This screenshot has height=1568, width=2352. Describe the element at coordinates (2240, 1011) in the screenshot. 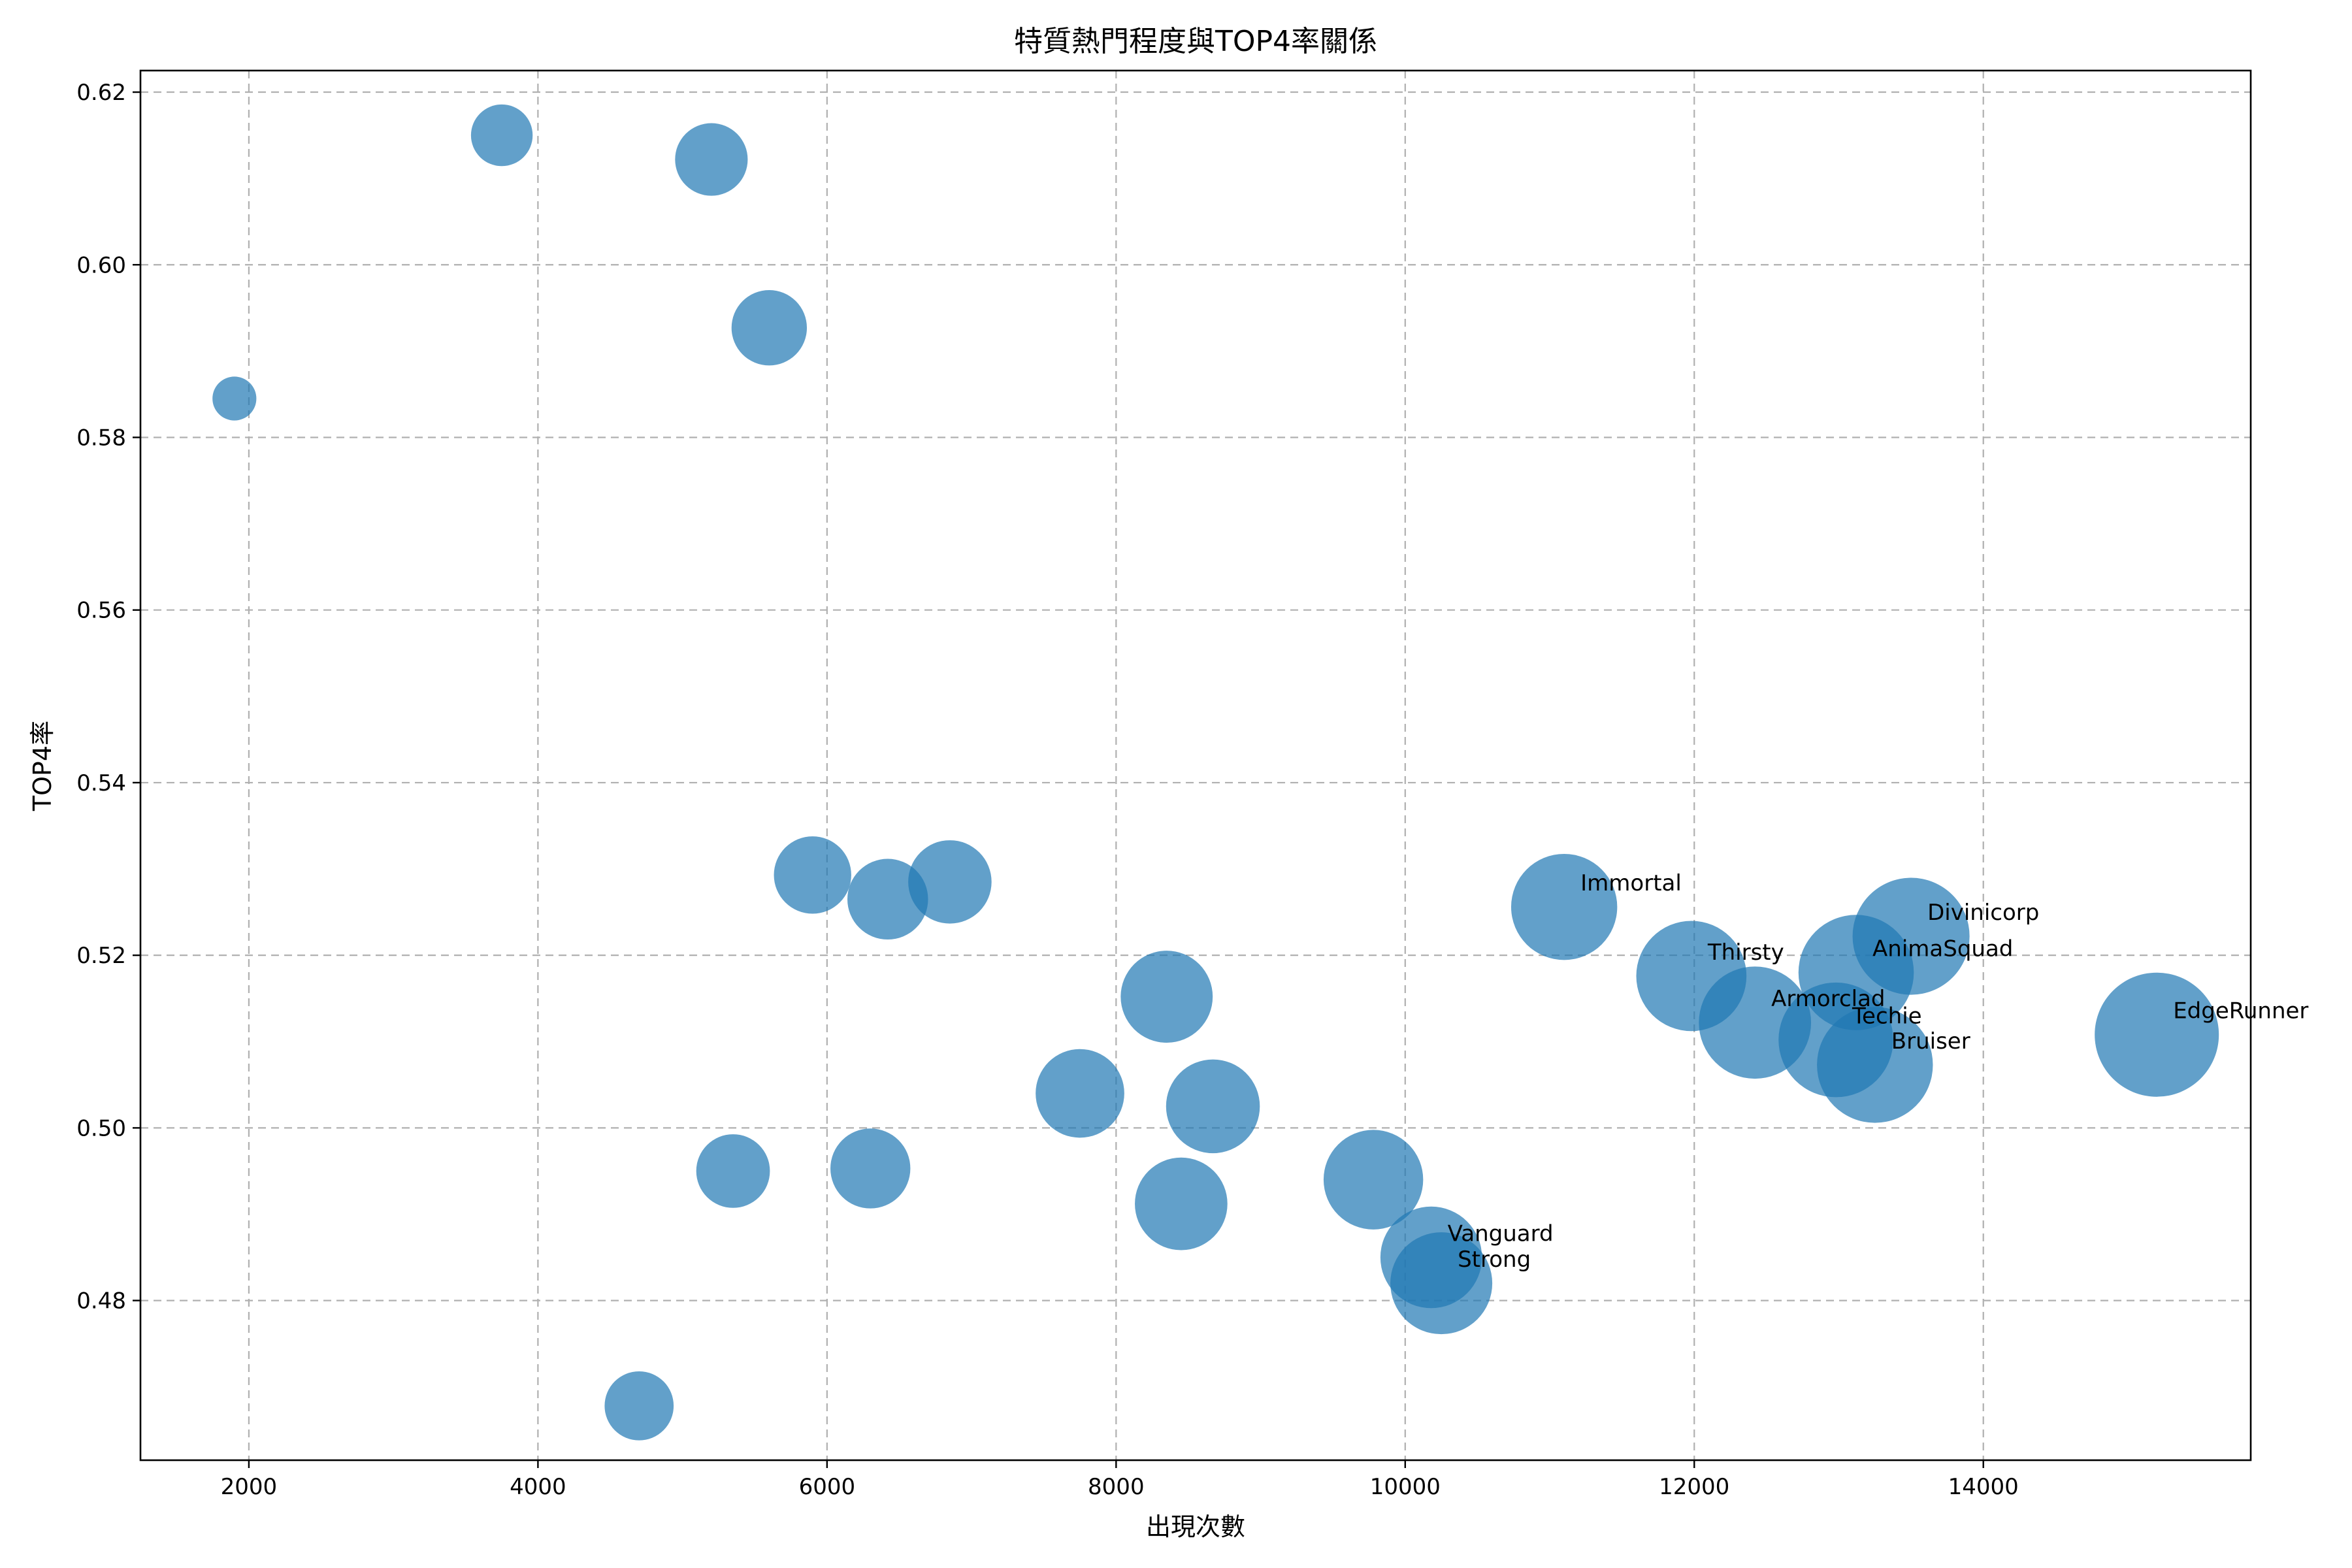

I see `point-label: EdgeRunner` at that location.